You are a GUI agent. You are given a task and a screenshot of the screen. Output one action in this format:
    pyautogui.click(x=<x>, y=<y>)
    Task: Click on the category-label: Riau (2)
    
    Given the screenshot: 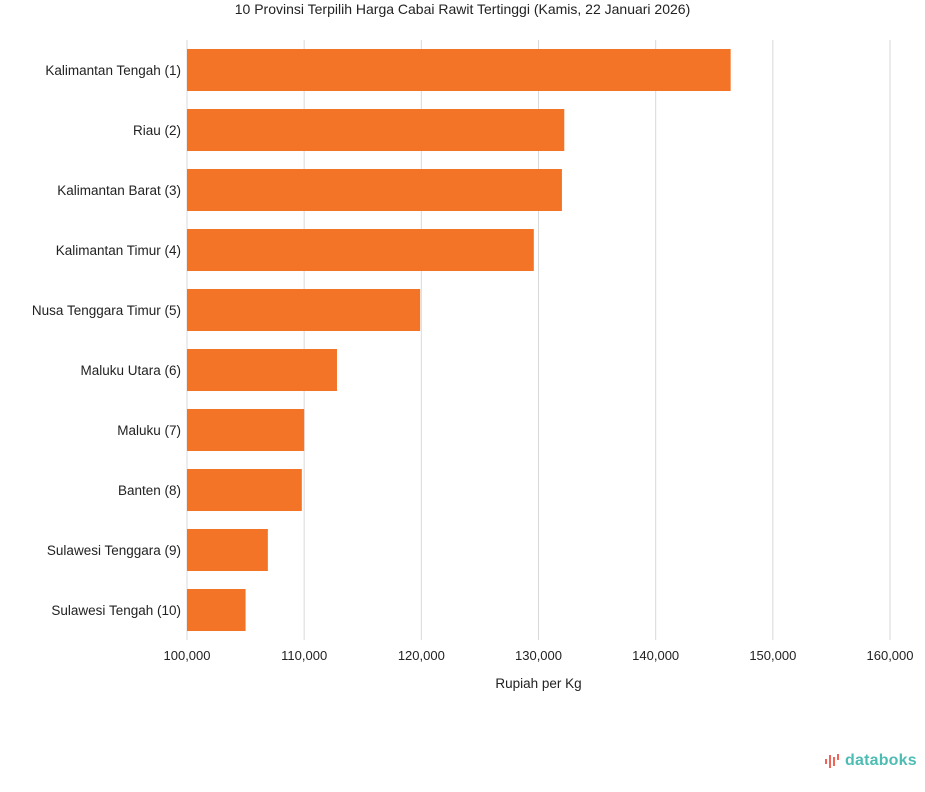 What is the action you would take?
    pyautogui.click(x=157, y=130)
    